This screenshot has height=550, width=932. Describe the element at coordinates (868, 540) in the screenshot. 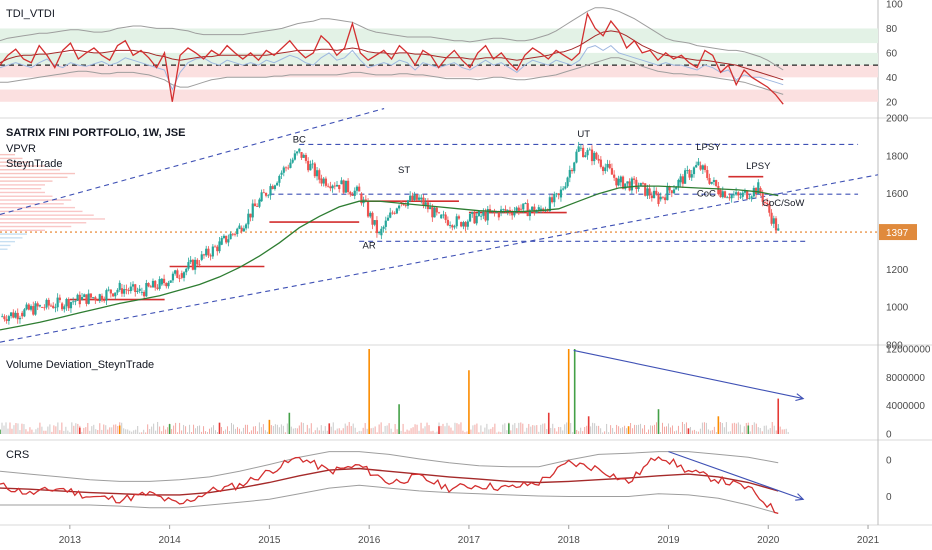

I see `xaxis-tick-label: 2021` at that location.